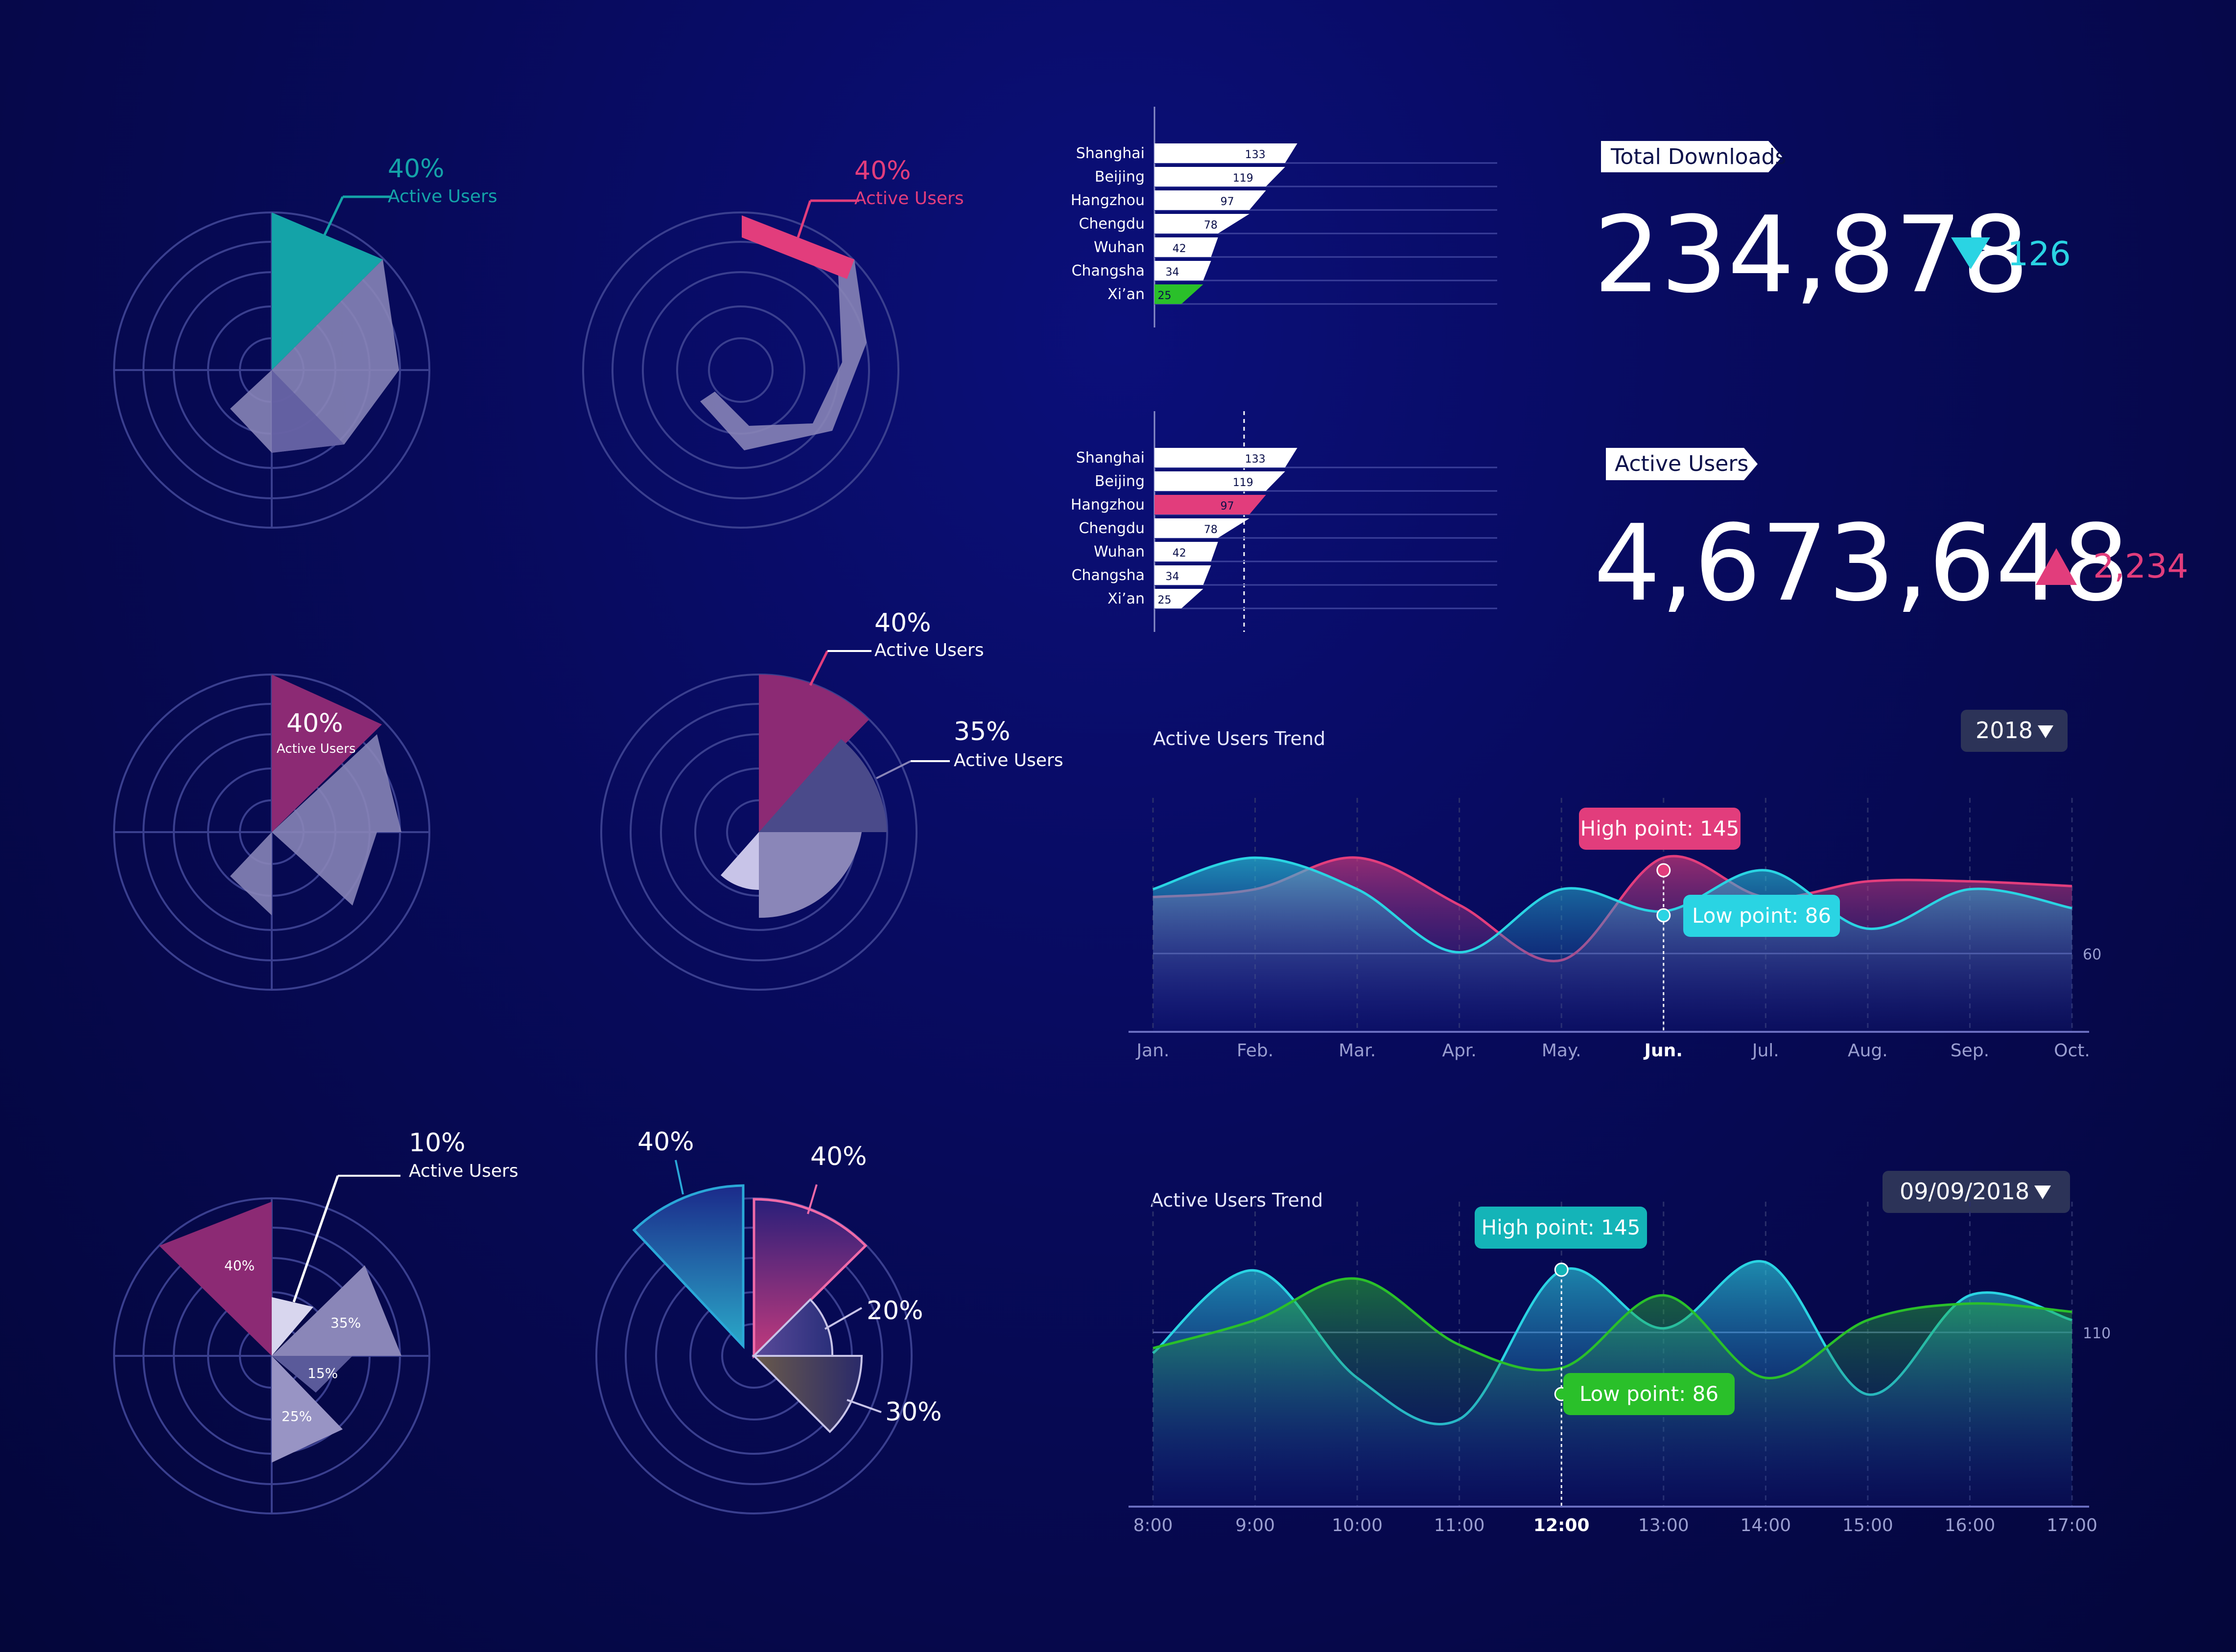 The width and height of the screenshot is (2236, 1652). Describe the element at coordinates (1811, 254) in the screenshot. I see `kpi-value: 234,878` at that location.